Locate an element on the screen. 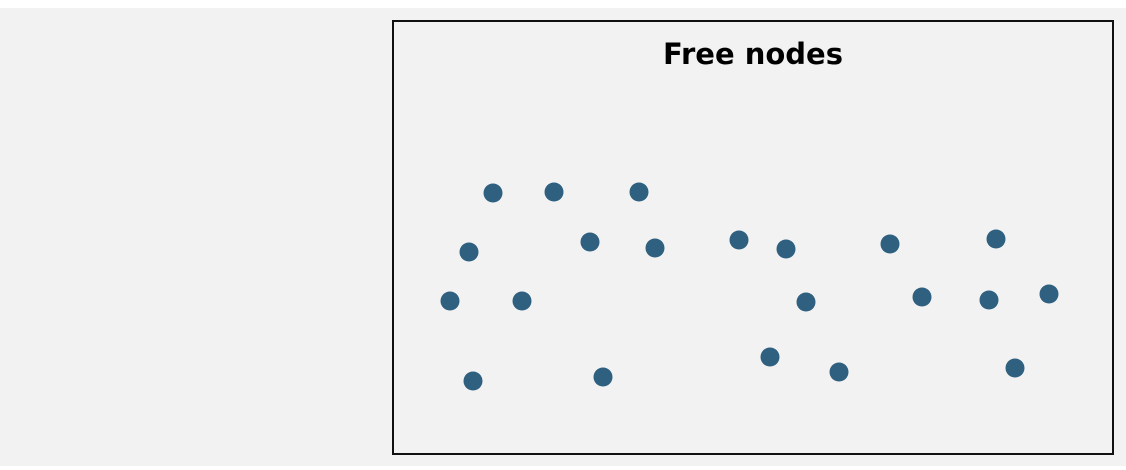 This screenshot has width=1126, height=470. panel-title: Free nodes is located at coordinates (753, 54).